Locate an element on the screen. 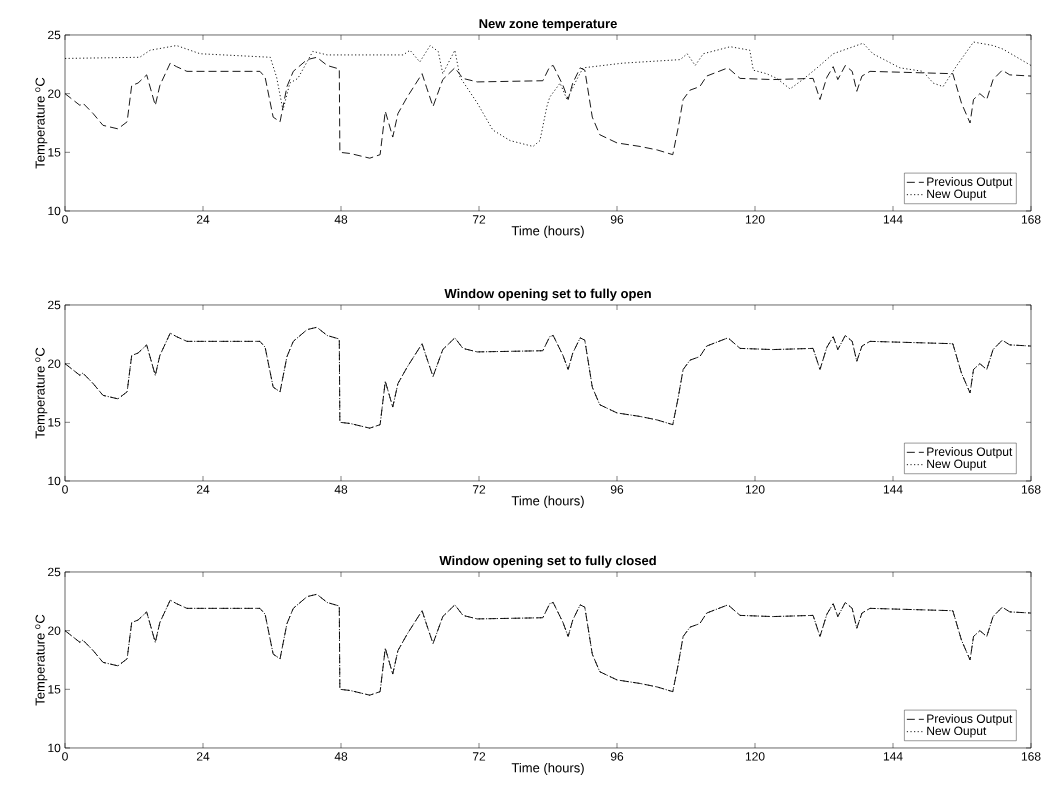 The height and width of the screenshot is (809, 1049). chart-title: New zone temperature is located at coordinates (548, 25).